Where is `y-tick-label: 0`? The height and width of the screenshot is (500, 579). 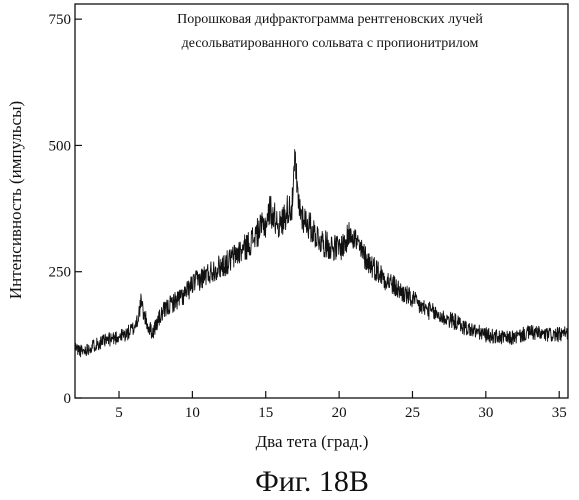
y-tick-label: 0 is located at coordinates (68, 399).